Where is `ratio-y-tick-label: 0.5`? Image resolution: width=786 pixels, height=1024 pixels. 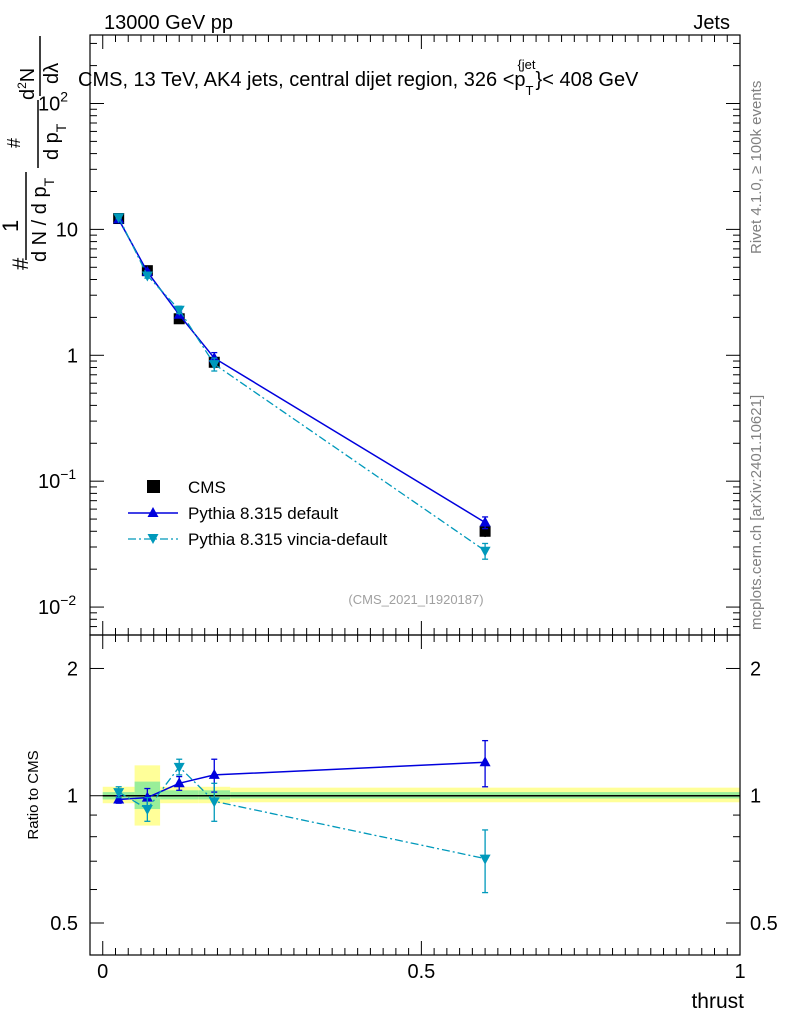 ratio-y-tick-label: 0.5 is located at coordinates (64, 924).